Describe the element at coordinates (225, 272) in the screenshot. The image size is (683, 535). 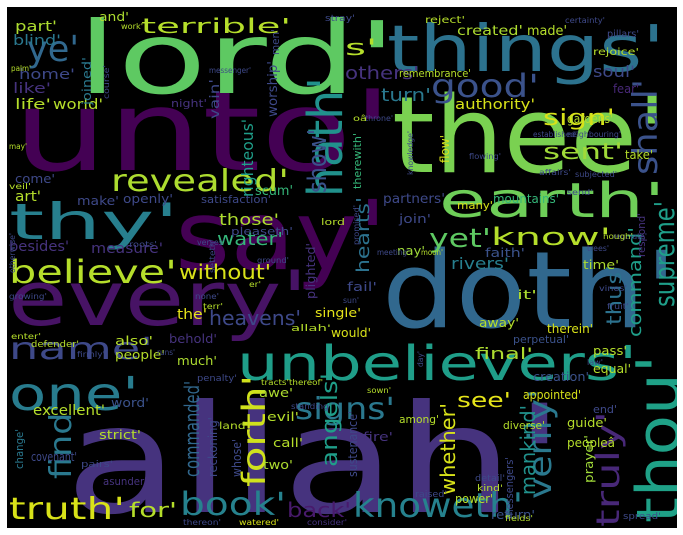
I see `word: without'` at that location.